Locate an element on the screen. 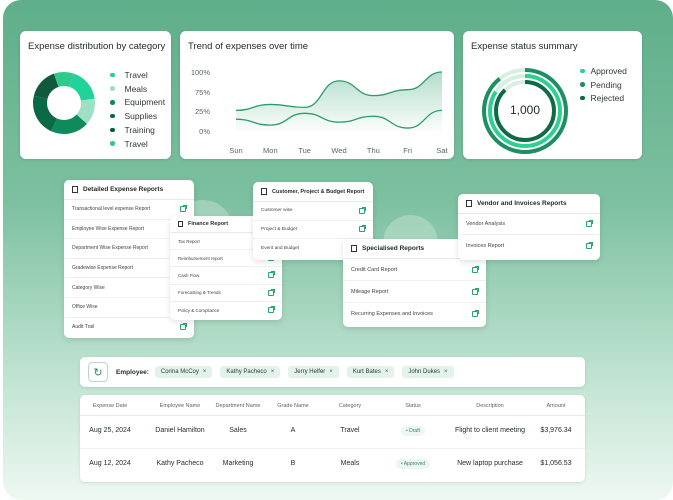 Image resolution: width=673 pixels, height=500 pixels. series-line is located at coordinates (339, 119).